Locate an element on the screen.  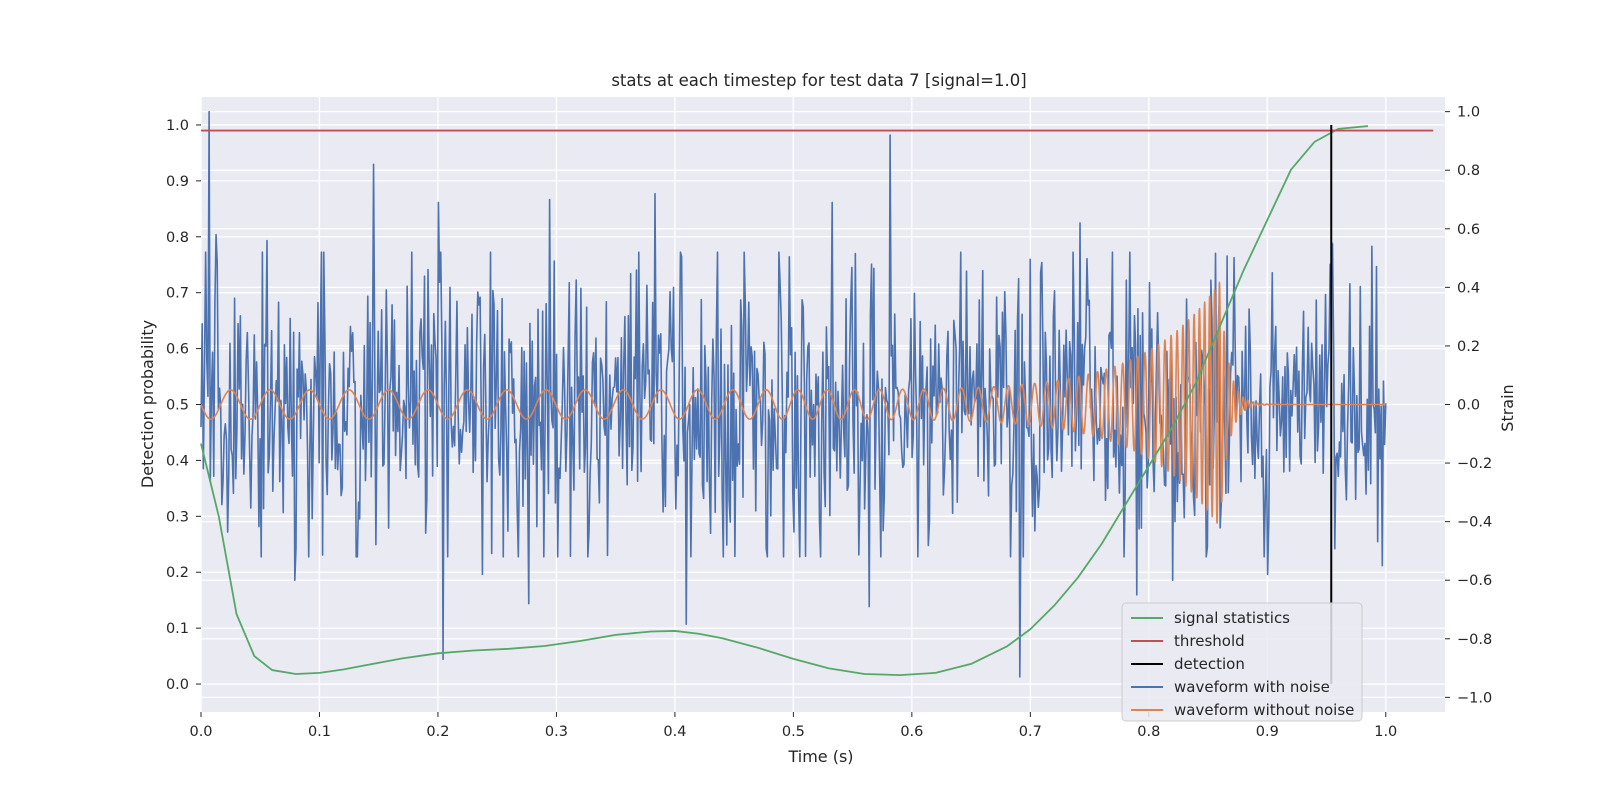
x-tick-label: 0.6 is located at coordinates (911, 732).